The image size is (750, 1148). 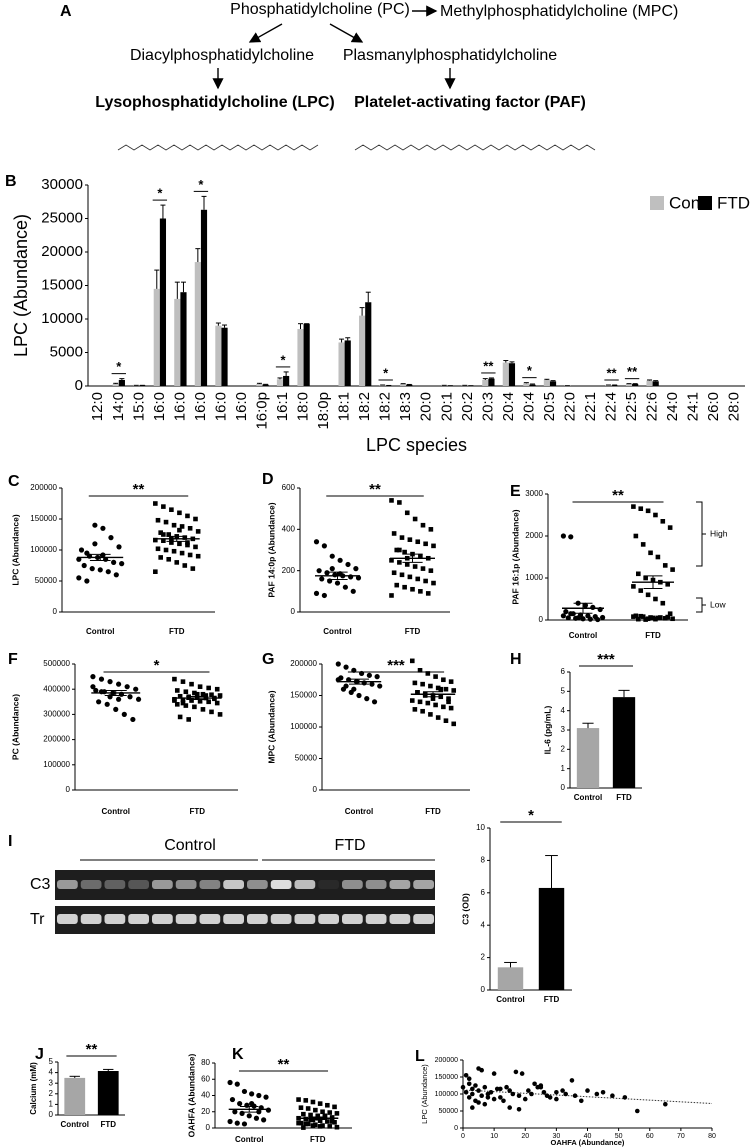 I want to click on panel-label: E, so click(x=515, y=491).